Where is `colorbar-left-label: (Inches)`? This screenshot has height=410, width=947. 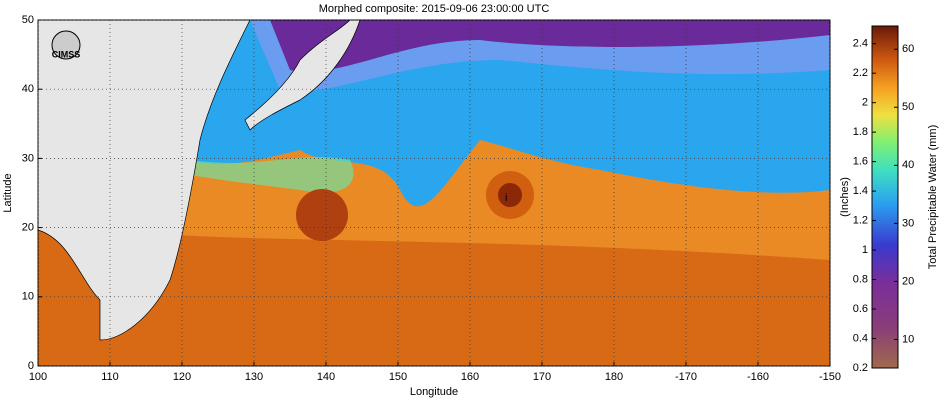
colorbar-left-label: (Inches) is located at coordinates (845, 197).